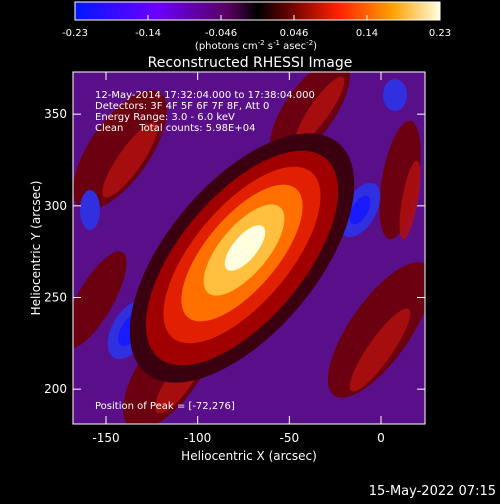 This screenshot has width=500, height=504. What do you see at coordinates (55, 114) in the screenshot?
I see `y-tick-label: 350` at bounding box center [55, 114].